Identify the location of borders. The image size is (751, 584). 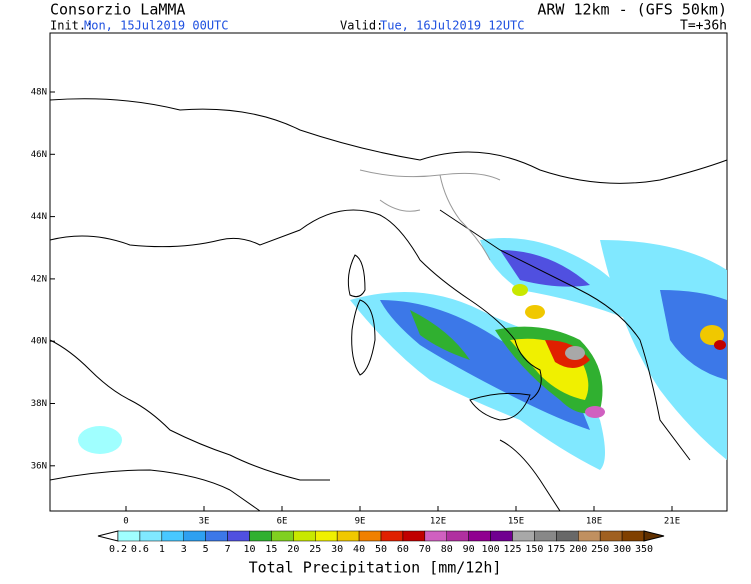
(430, 215).